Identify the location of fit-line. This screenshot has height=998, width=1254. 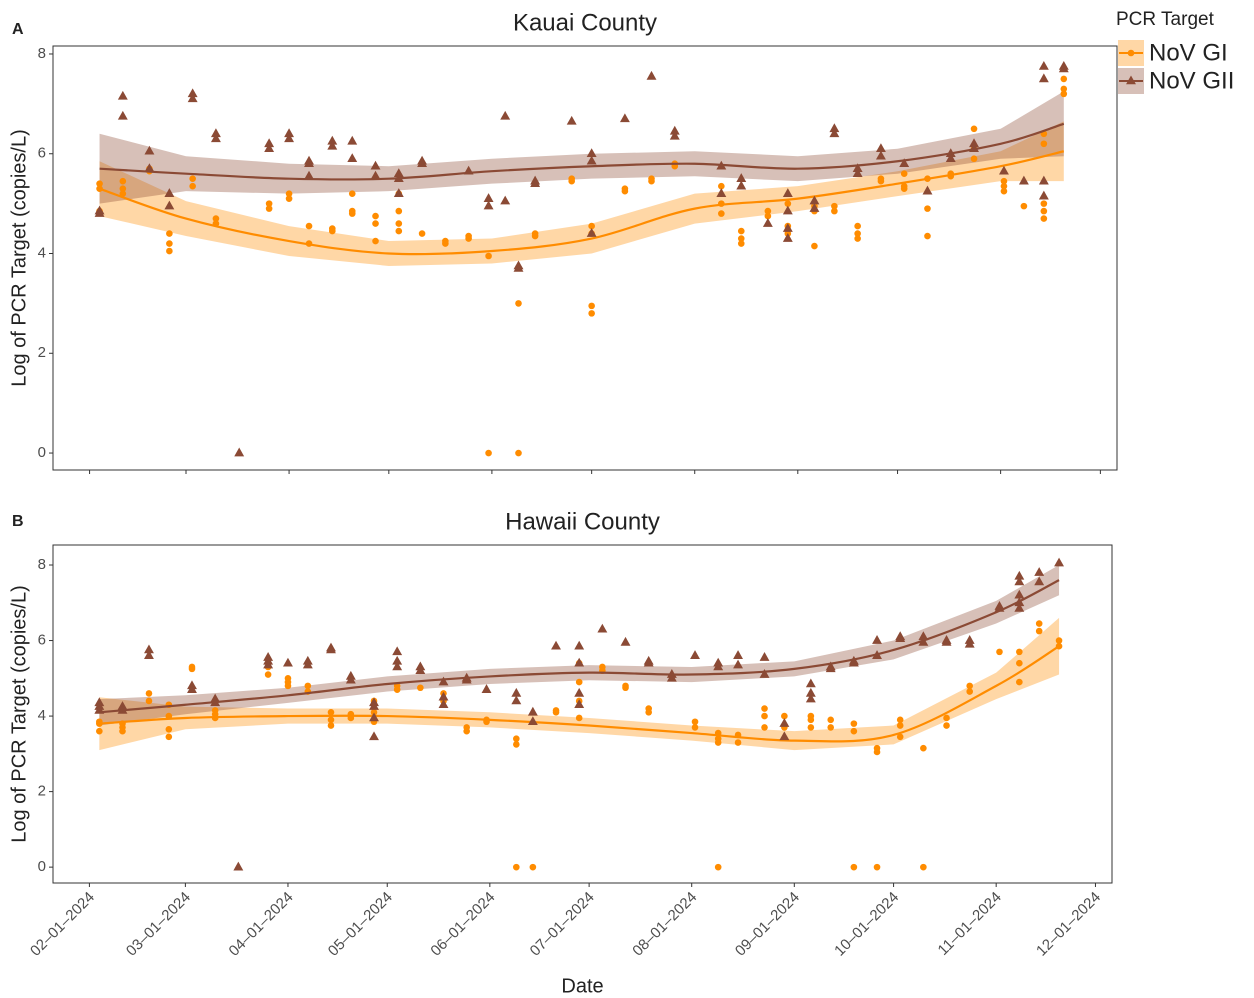
(582, 203).